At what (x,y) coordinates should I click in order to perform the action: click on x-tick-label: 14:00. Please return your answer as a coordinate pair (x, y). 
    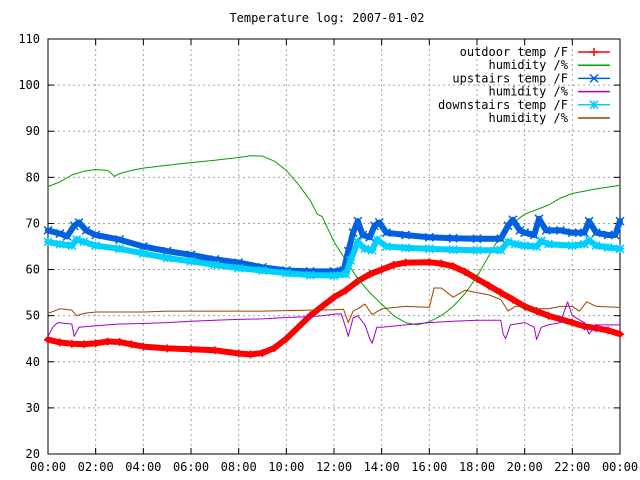
    Looking at the image, I should click on (382, 467).